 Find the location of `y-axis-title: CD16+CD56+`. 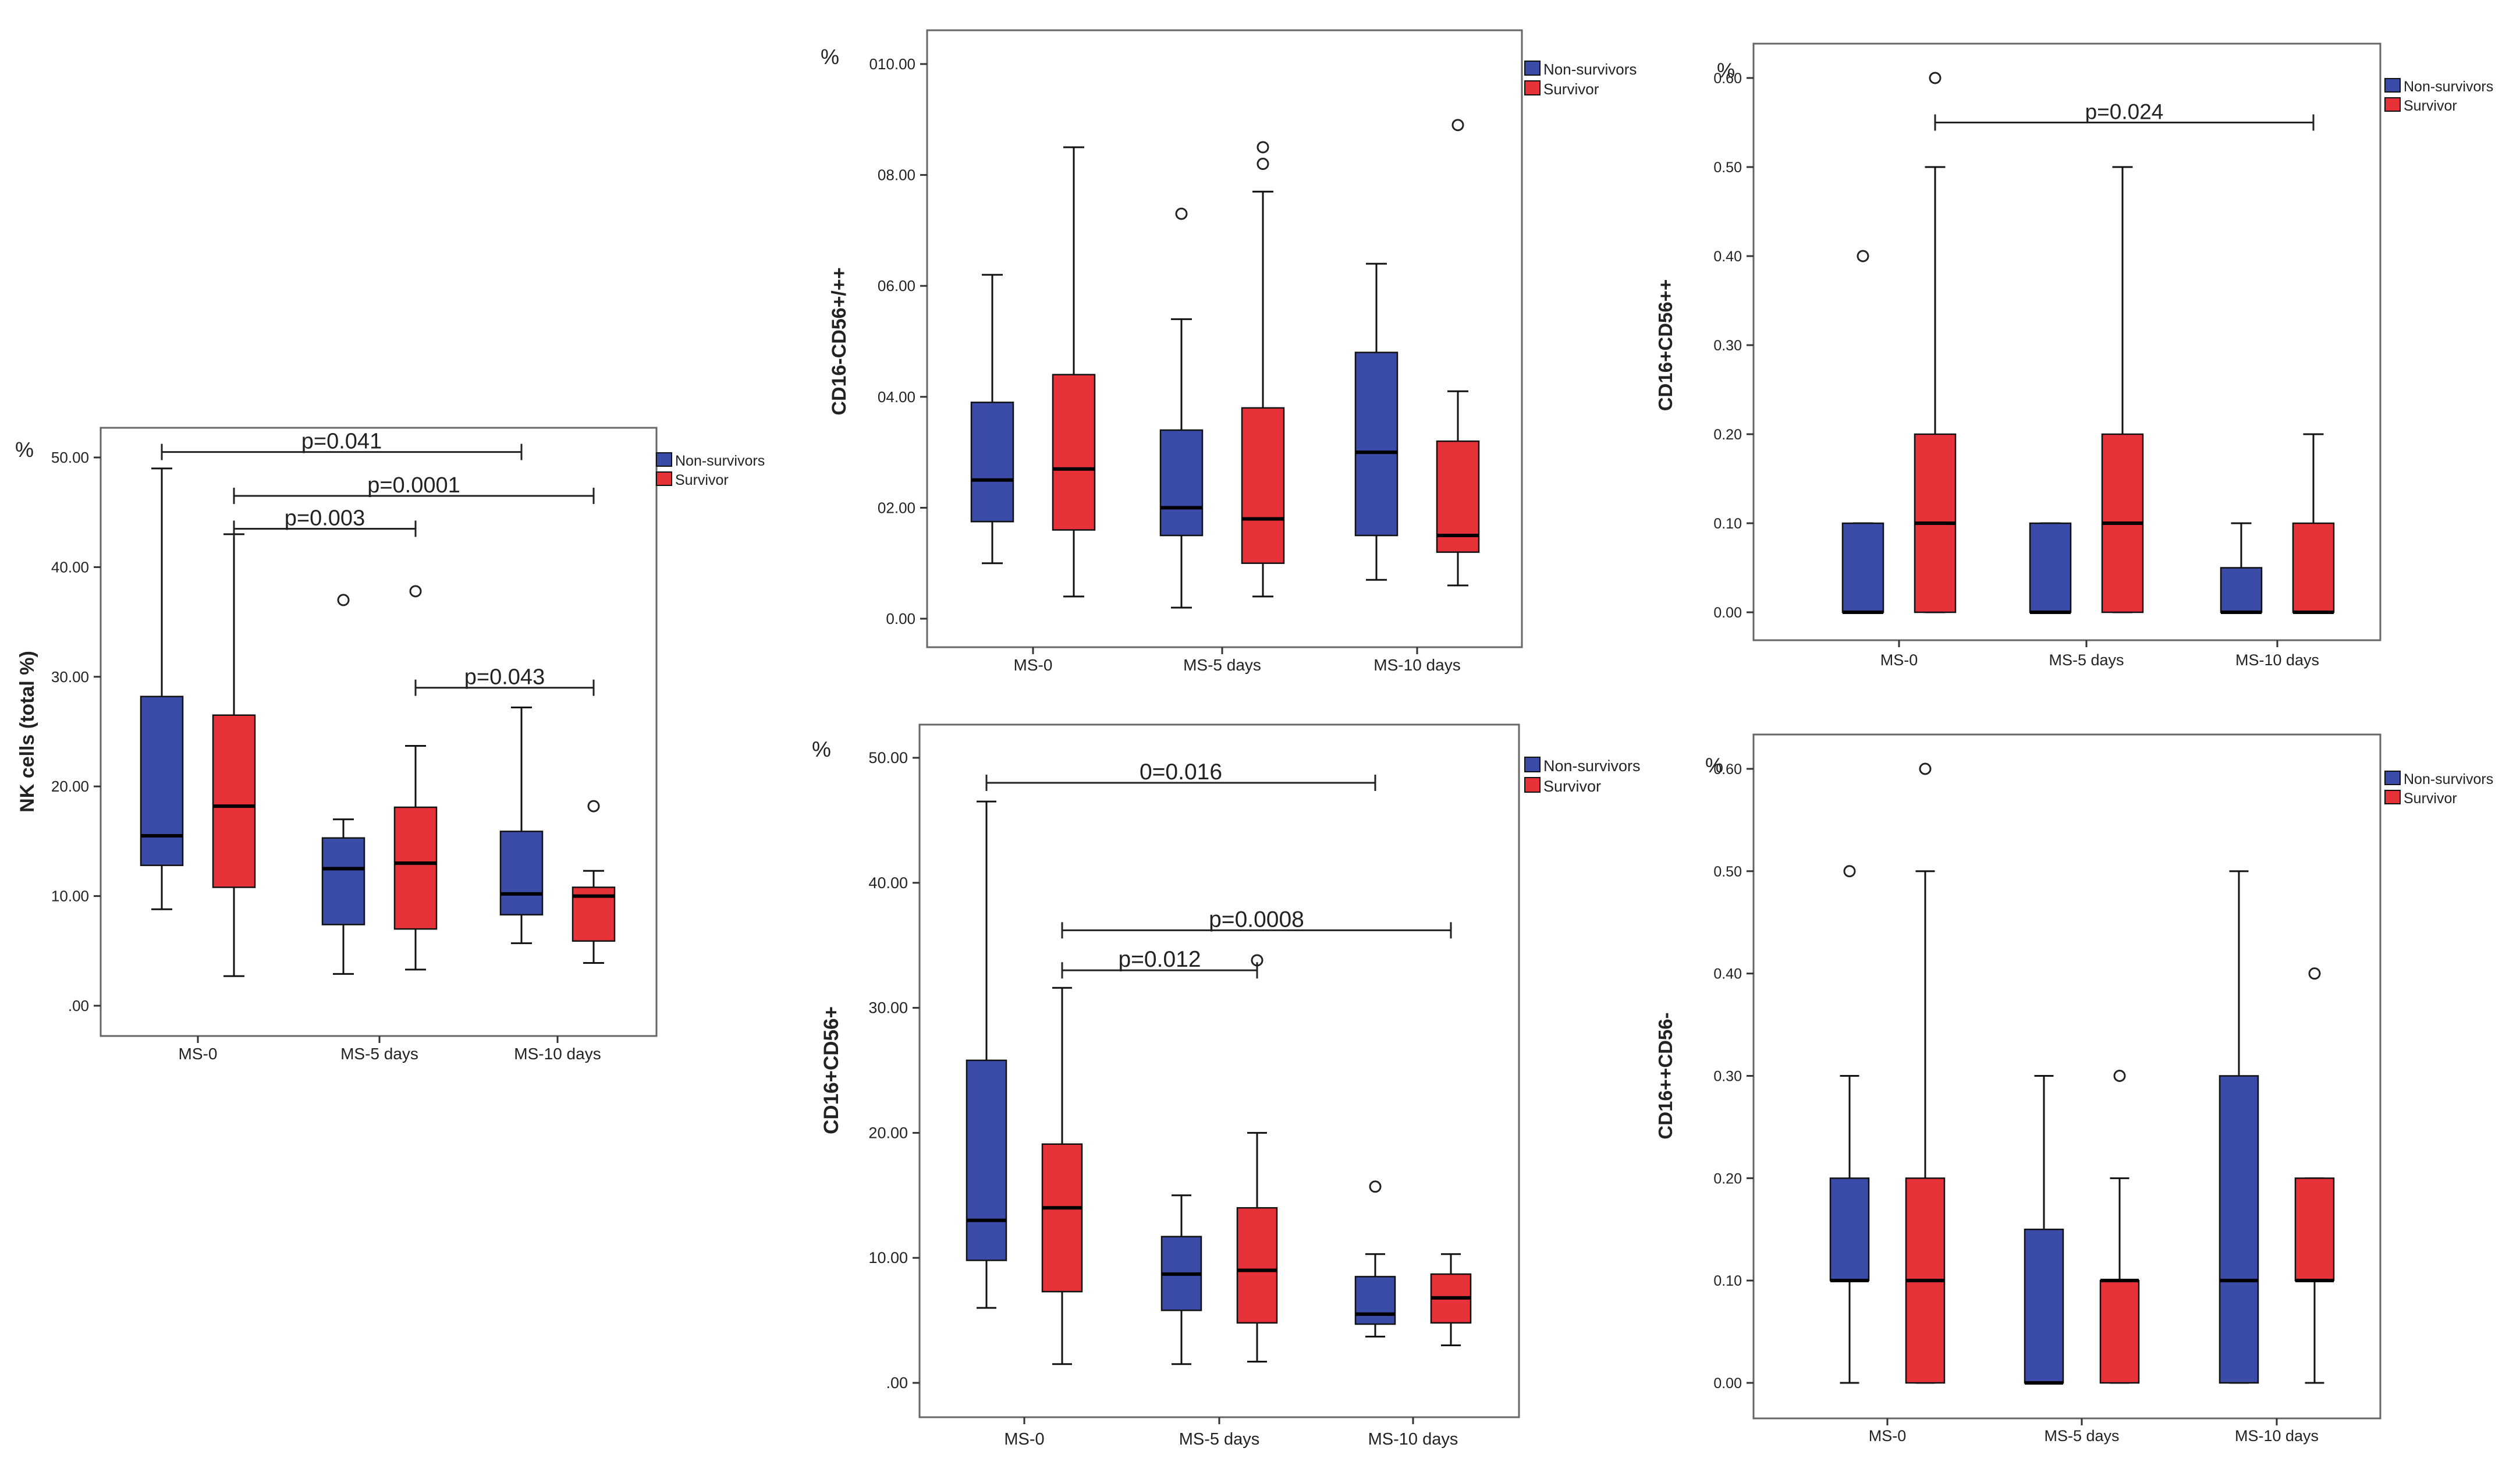

y-axis-title: CD16+CD56+ is located at coordinates (831, 1070).